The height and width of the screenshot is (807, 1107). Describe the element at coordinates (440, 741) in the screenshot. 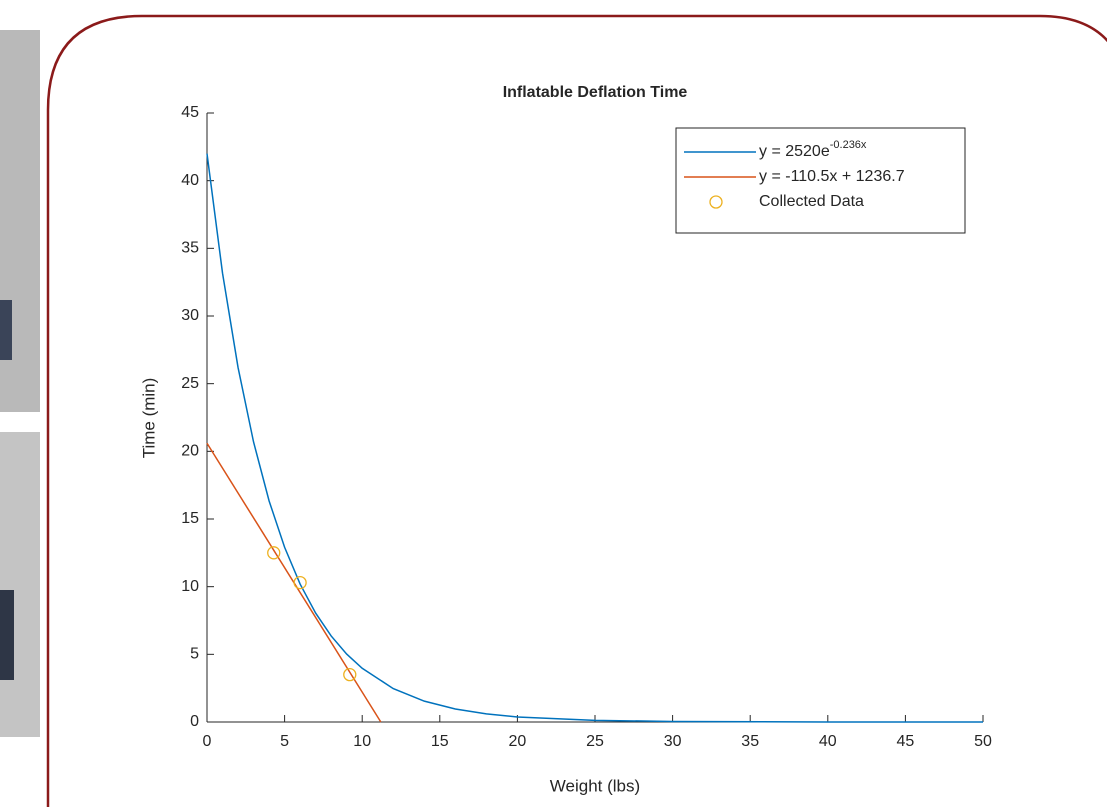

I see `x-tick-label: 15` at that location.